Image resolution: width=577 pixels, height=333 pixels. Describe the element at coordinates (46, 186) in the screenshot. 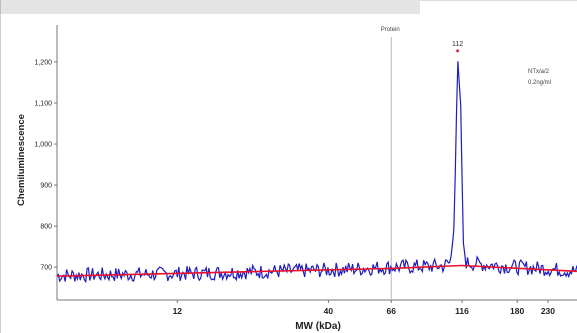

I see `y-tick-label: 900` at that location.